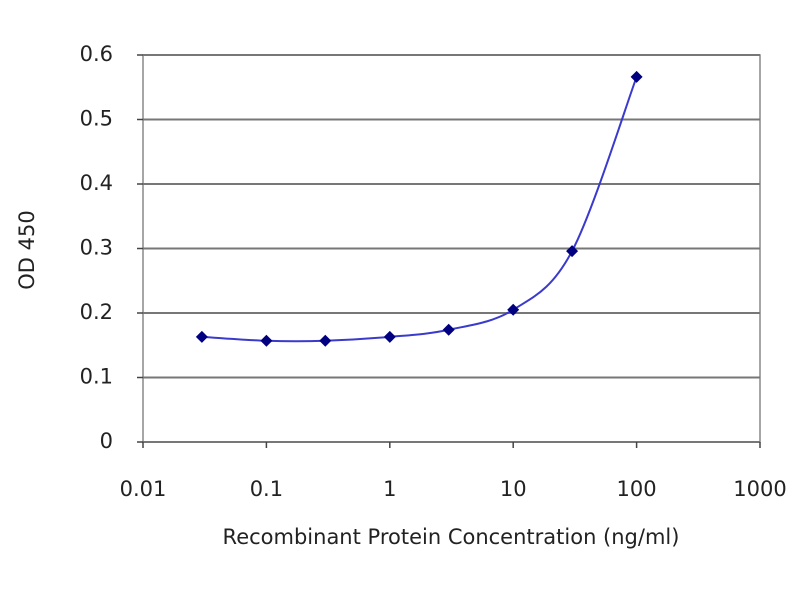 Image resolution: width=800 pixels, height=604 pixels. Describe the element at coordinates (96, 183) in the screenshot. I see `y-tick-label: 0.4` at that location.